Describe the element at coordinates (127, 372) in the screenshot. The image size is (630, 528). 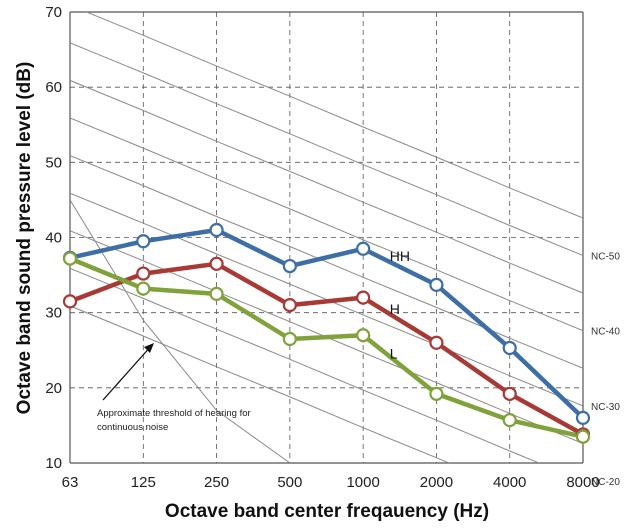
I see `annotation-arrow` at that location.